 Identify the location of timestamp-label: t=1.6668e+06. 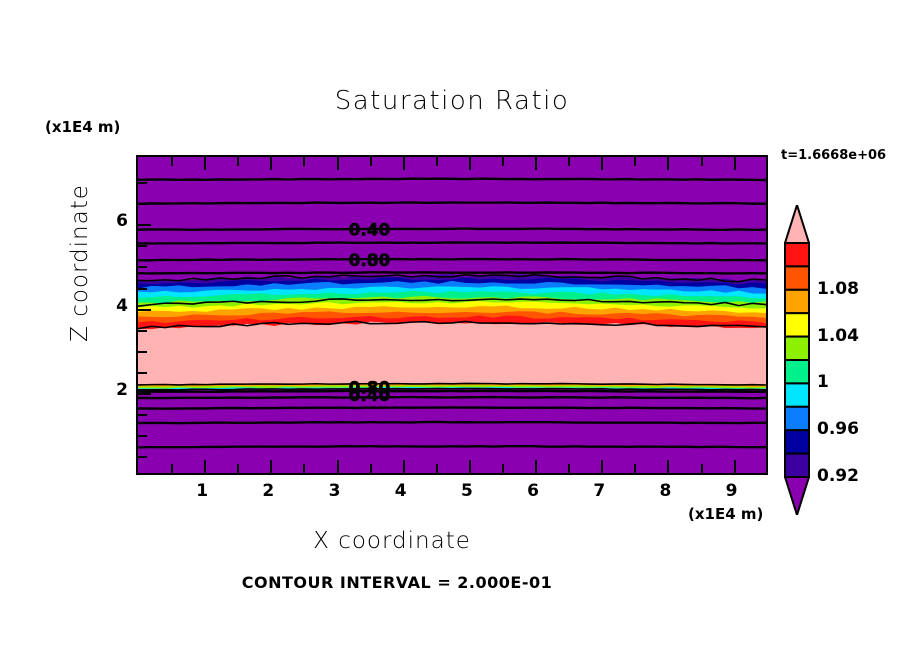
(834, 155).